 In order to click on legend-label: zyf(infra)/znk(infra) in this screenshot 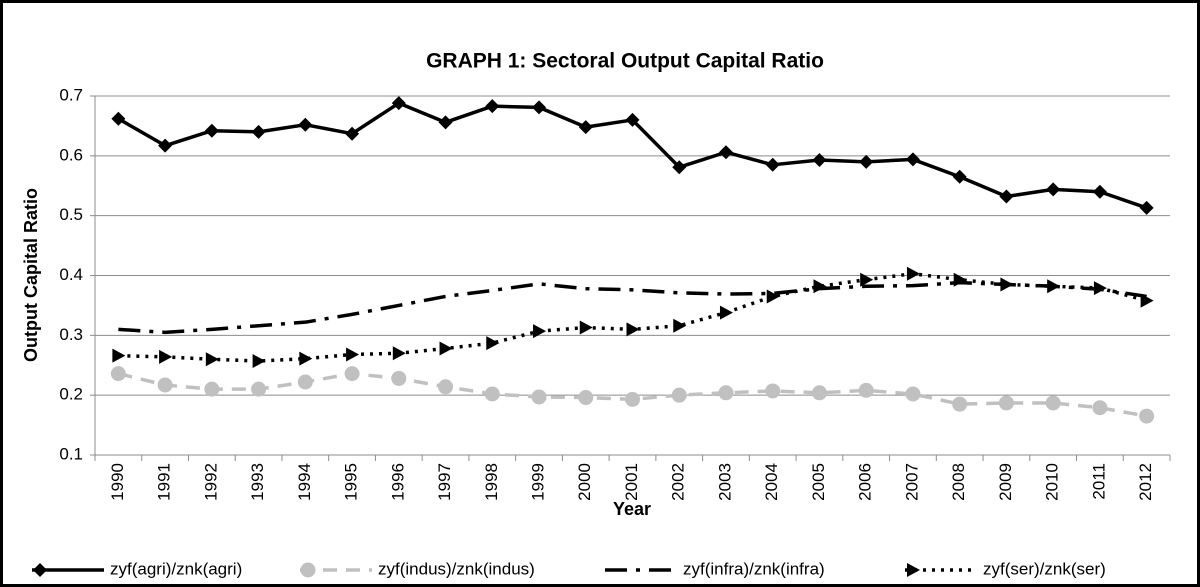, I will do `click(754, 568)`.